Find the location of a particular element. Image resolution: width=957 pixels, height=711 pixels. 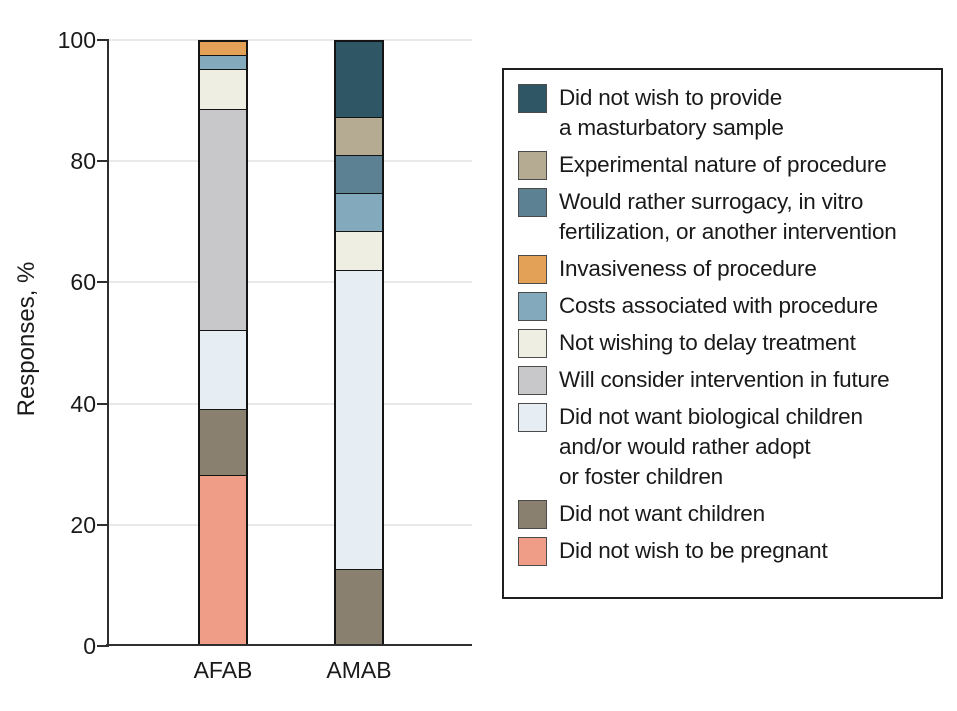

legend-label: Did not want children is located at coordinates (662, 513).